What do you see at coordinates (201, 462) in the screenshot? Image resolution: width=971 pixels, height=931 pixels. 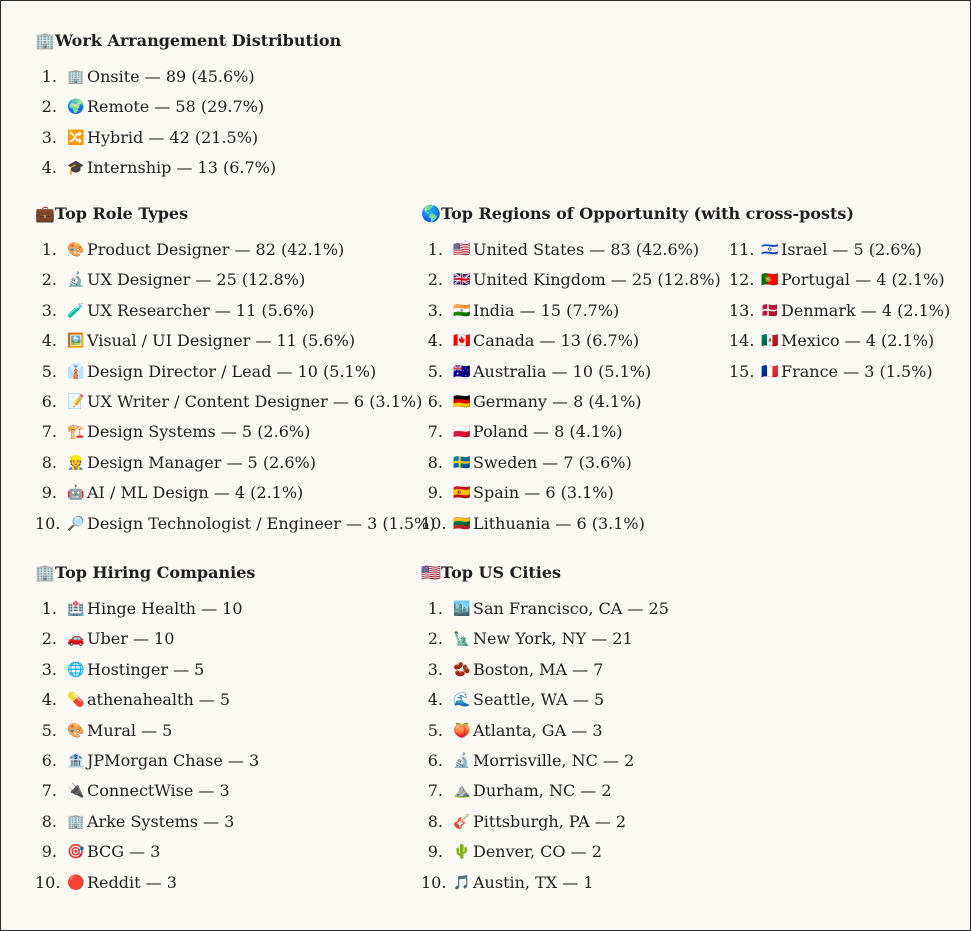 I see `item-text: Design Manager — 5 (2.6%)` at bounding box center [201, 462].